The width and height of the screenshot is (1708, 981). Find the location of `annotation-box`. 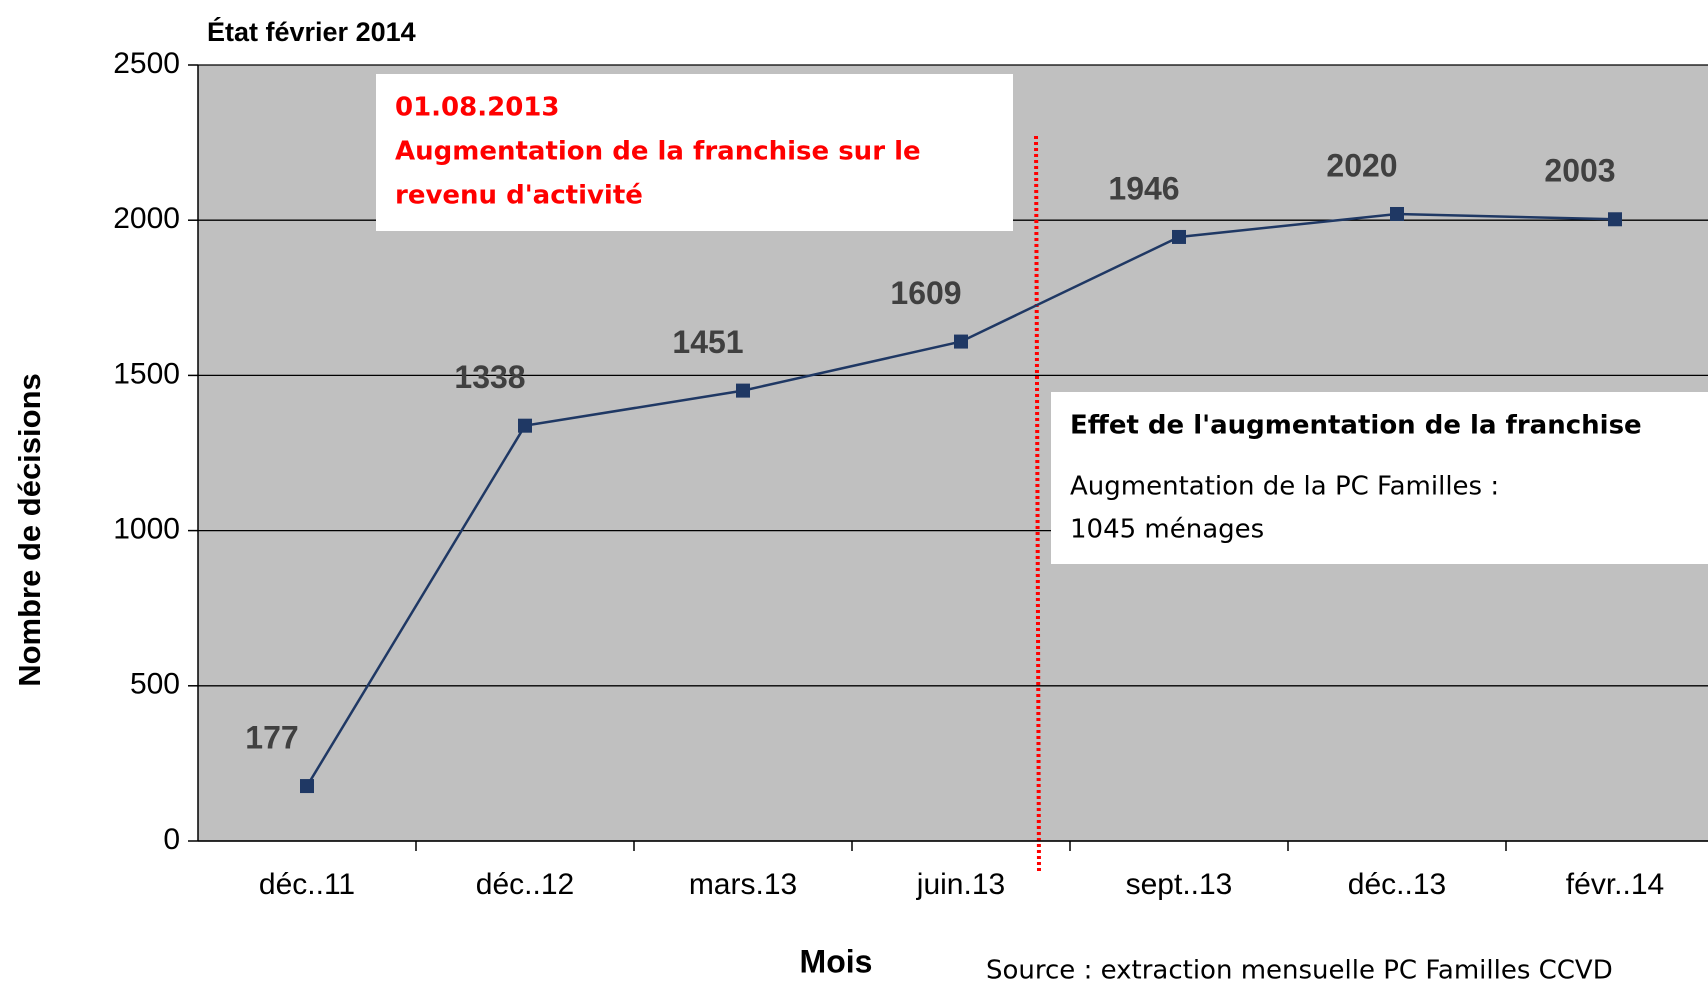

annotation-box is located at coordinates (694, 152).